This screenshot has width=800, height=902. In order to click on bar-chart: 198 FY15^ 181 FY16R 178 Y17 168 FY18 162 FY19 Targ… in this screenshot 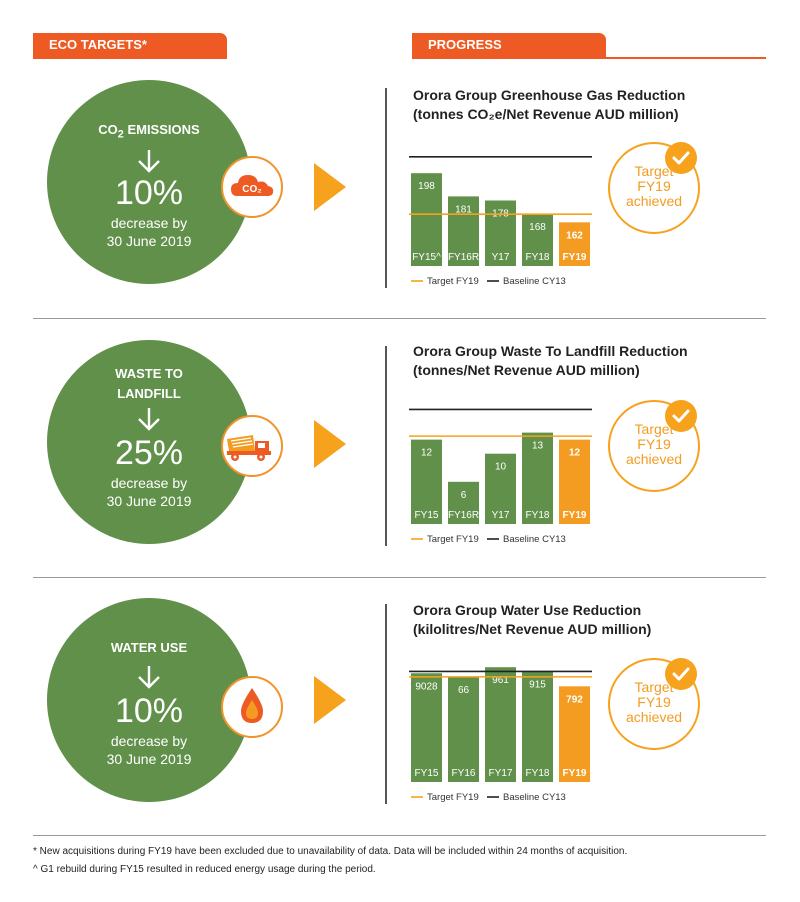, I will do `click(500, 220)`.